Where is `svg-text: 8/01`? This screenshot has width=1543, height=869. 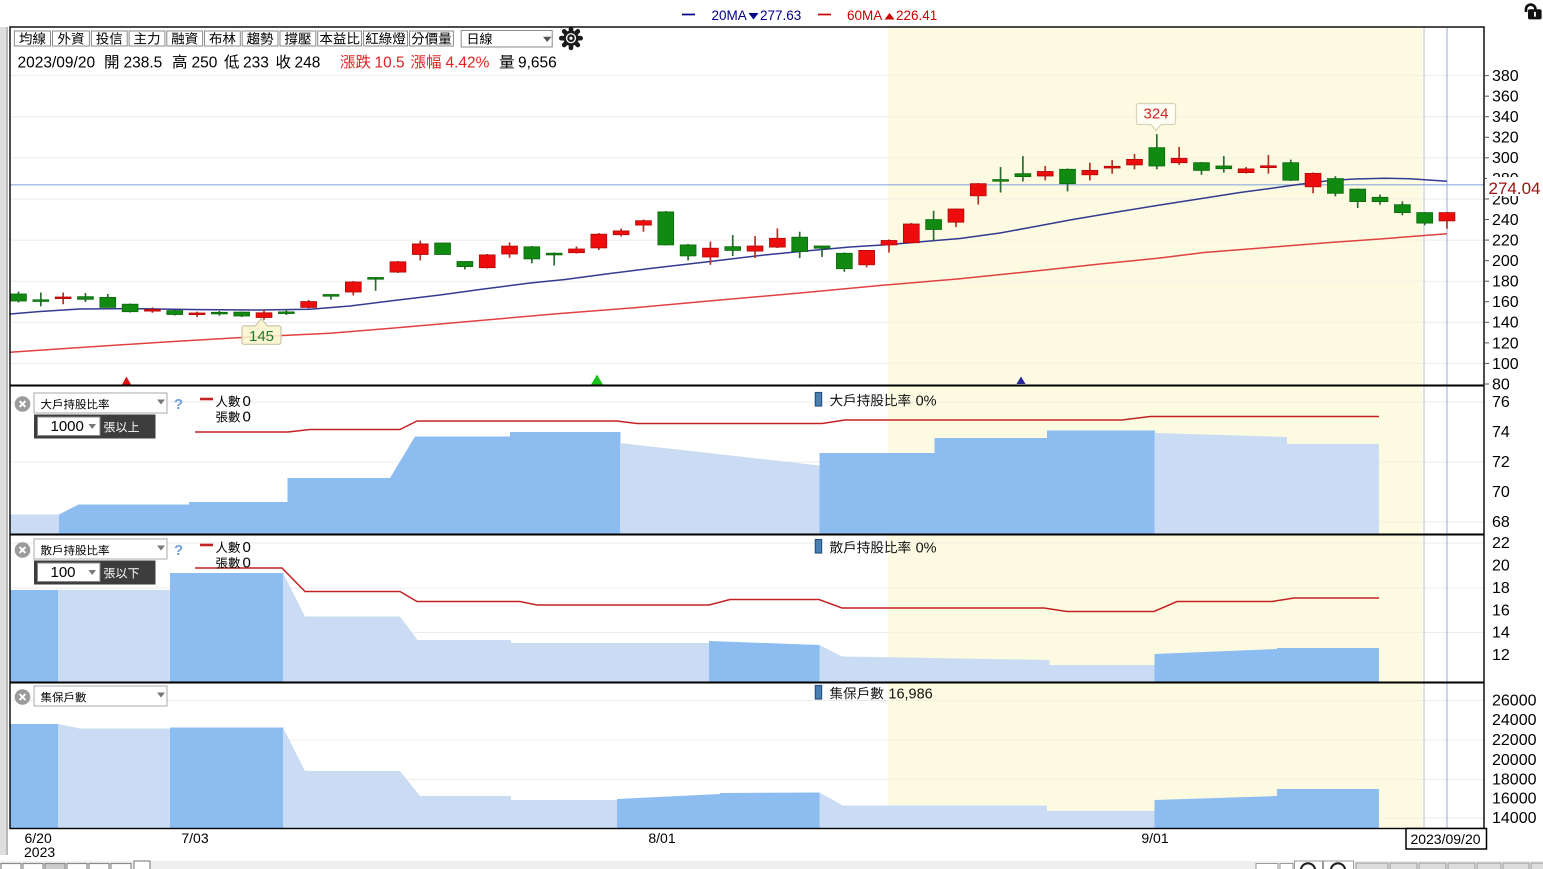 svg-text: 8/01 is located at coordinates (661, 838).